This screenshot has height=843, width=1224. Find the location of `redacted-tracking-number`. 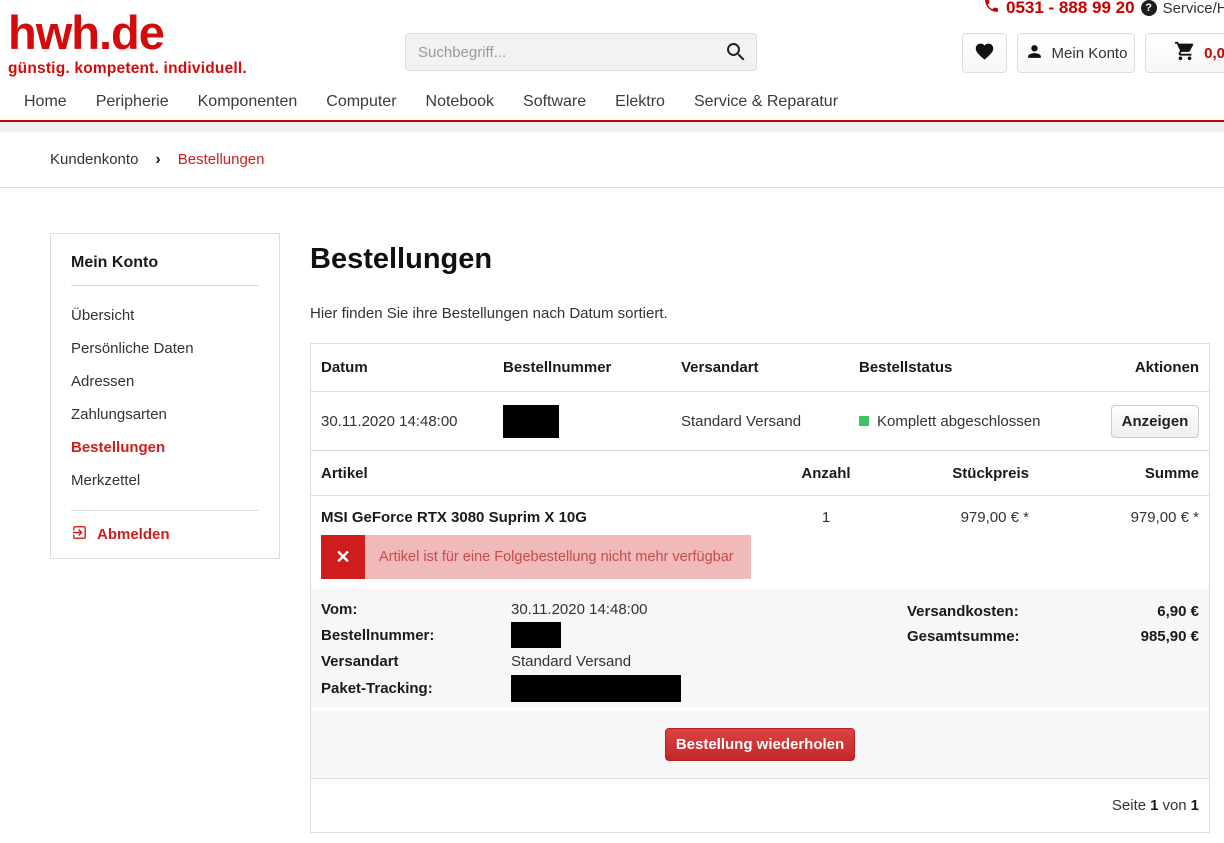

redacted-tracking-number is located at coordinates (596, 688).